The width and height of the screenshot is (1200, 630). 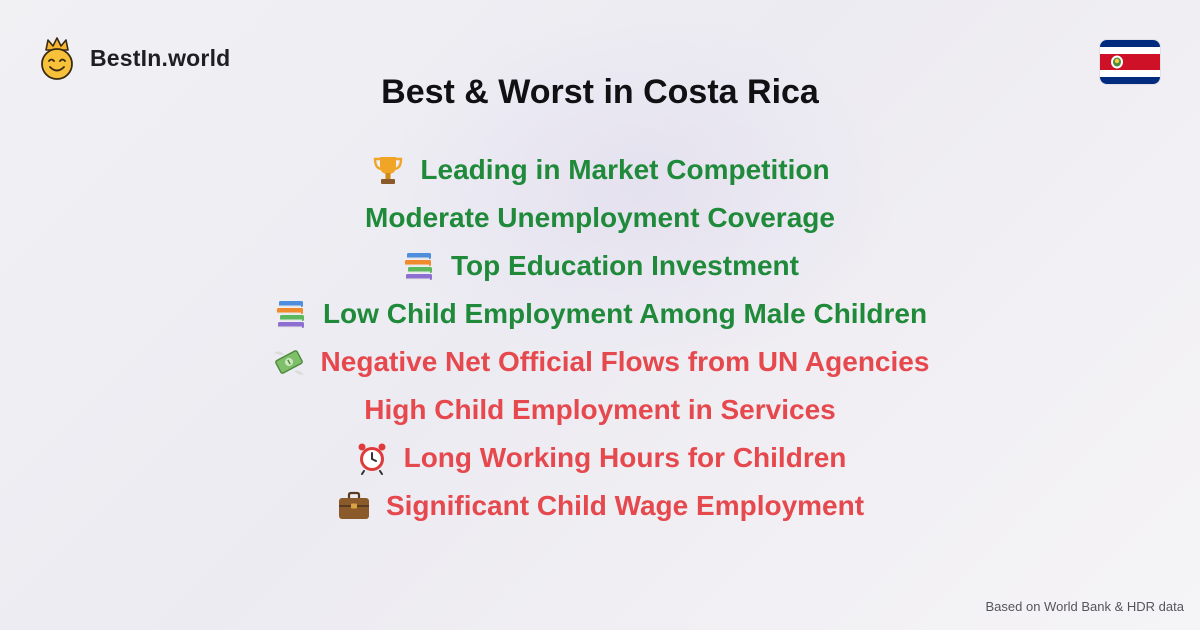 What do you see at coordinates (372, 458) in the screenshot?
I see `alarm-clock-icon` at bounding box center [372, 458].